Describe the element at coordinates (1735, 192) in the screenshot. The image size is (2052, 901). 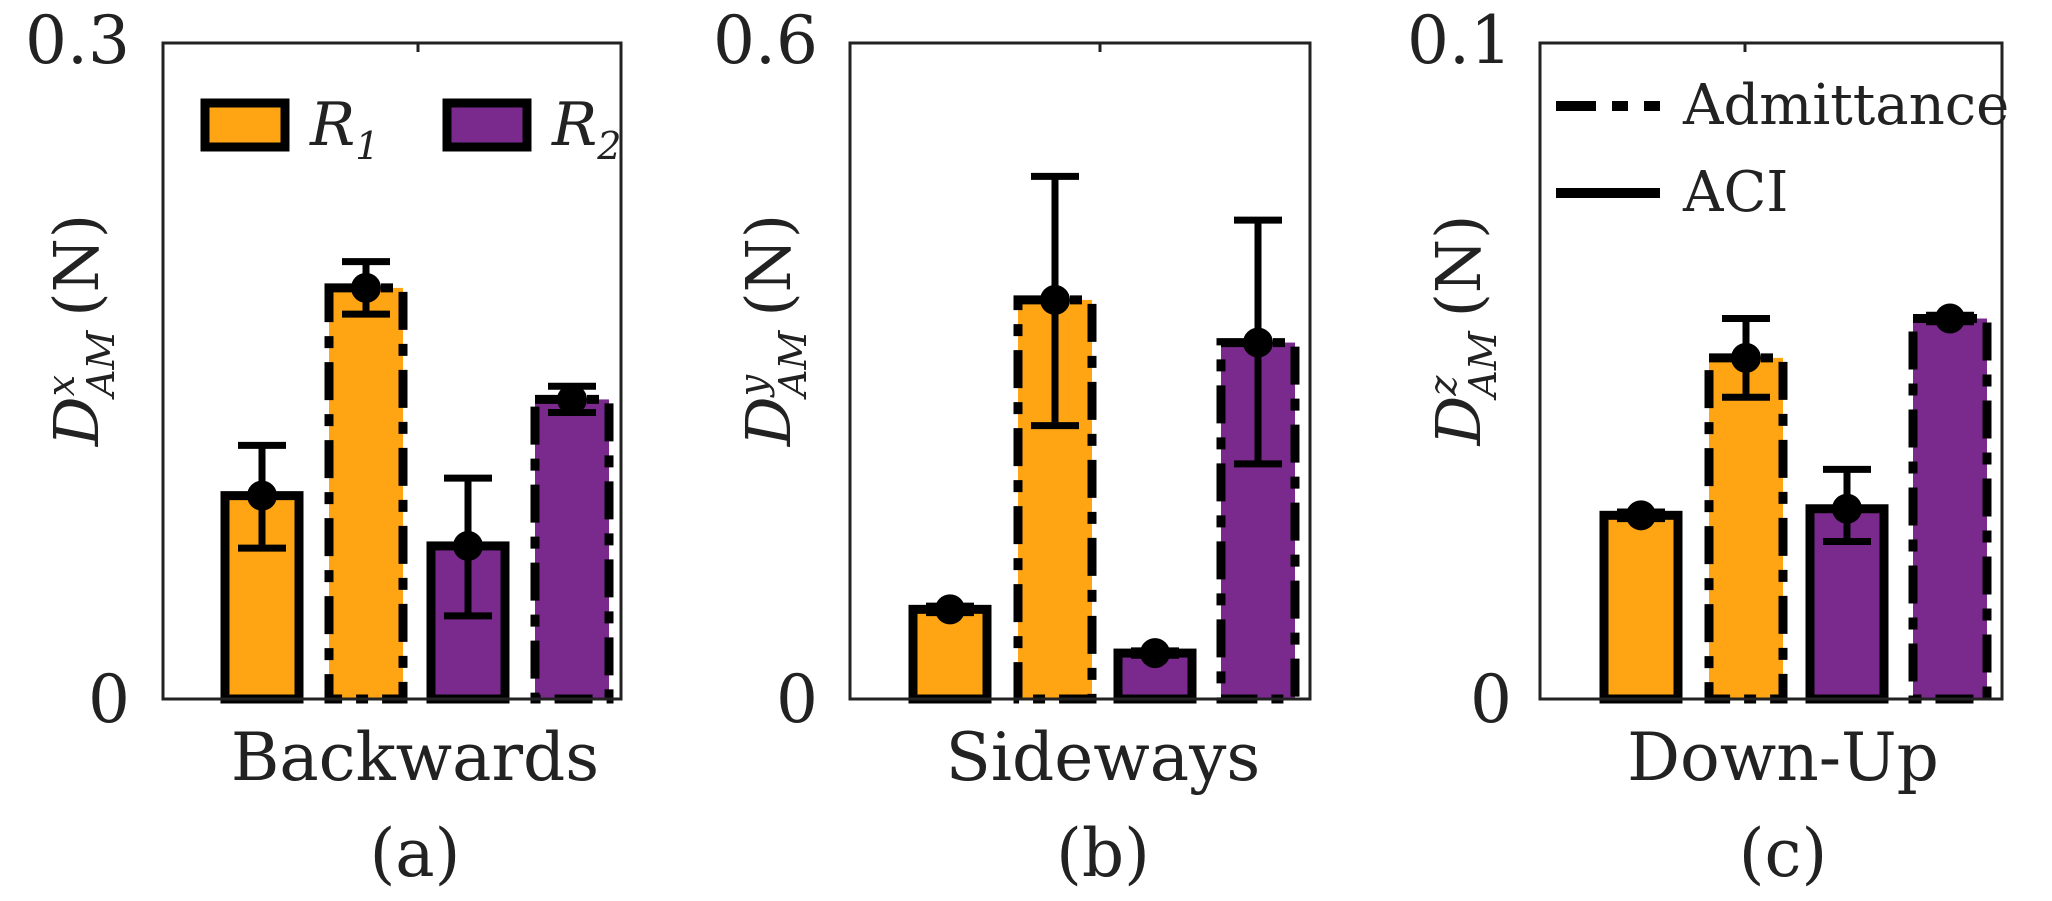
I see `legend-aci-label: ACI` at that location.